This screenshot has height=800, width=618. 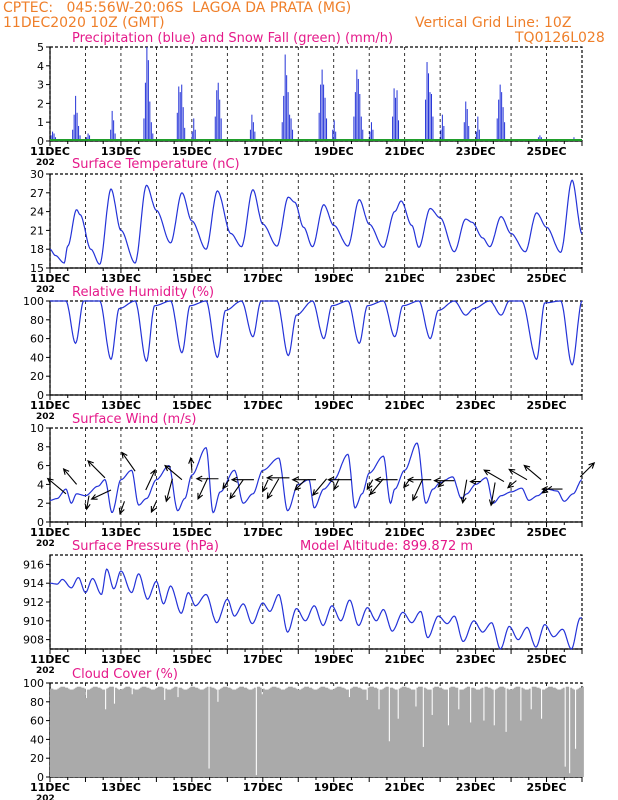 What do you see at coordinates (37, 193) in the screenshot?
I see `y-tick-label: 27` at bounding box center [37, 193].